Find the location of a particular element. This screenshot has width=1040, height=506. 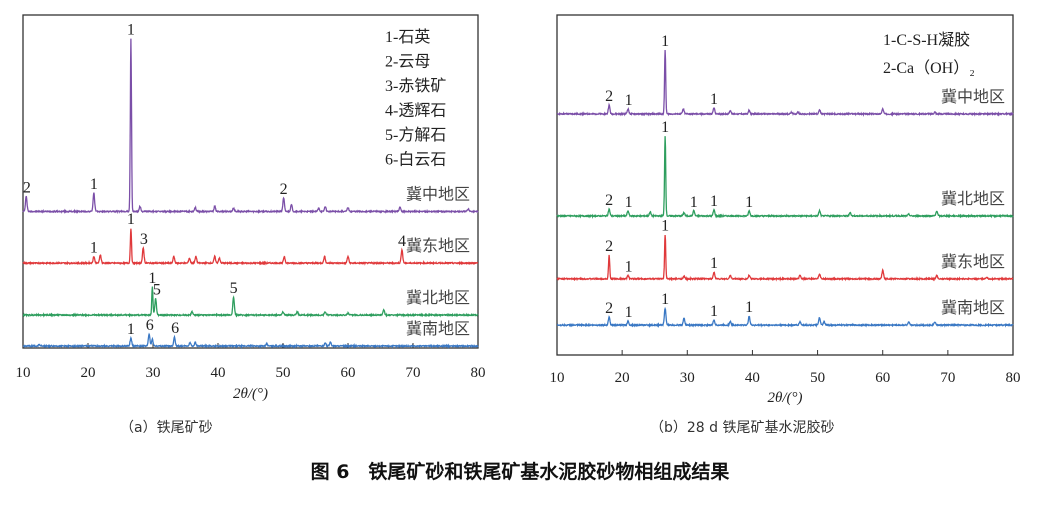

legend-entry: 6-白云石 is located at coordinates (415, 160).